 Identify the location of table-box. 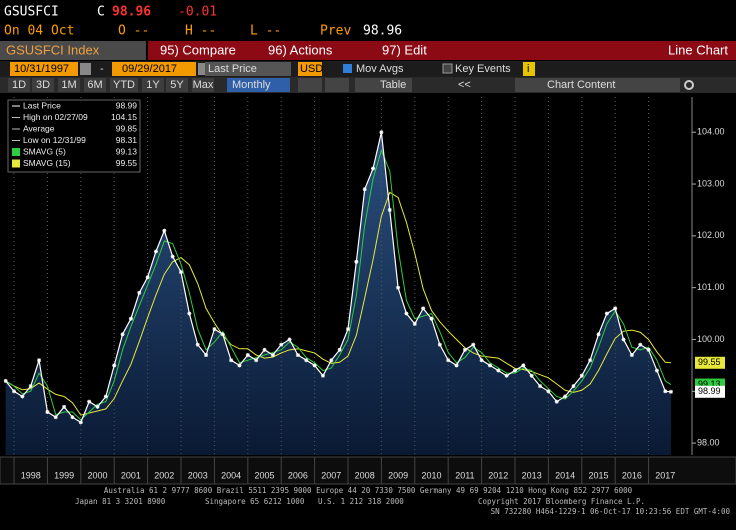
(383, 85).